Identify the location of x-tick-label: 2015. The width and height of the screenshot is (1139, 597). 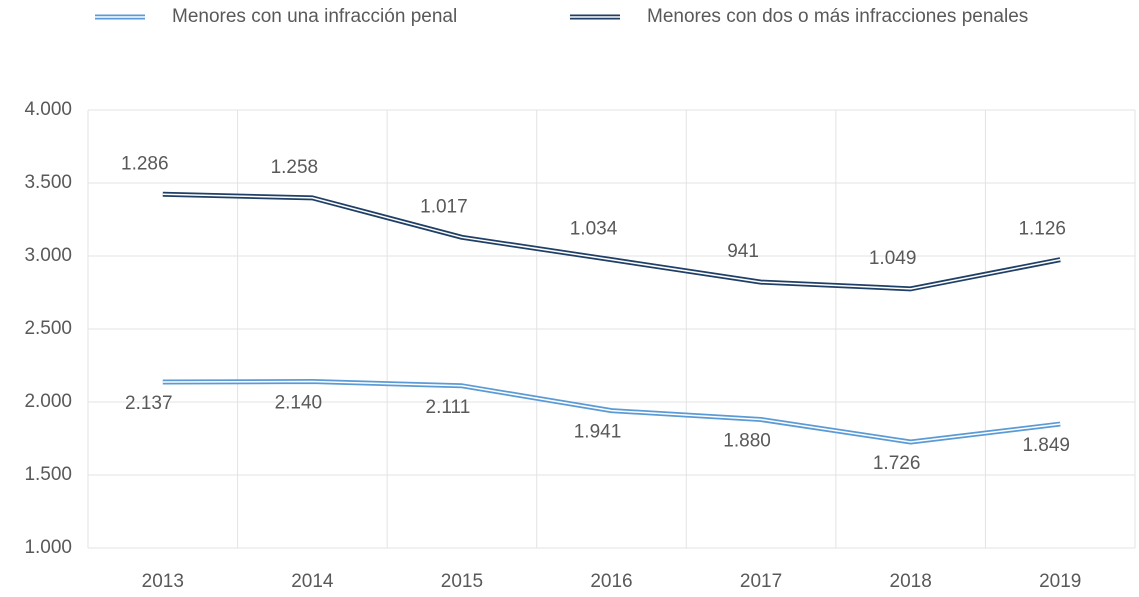
(462, 581).